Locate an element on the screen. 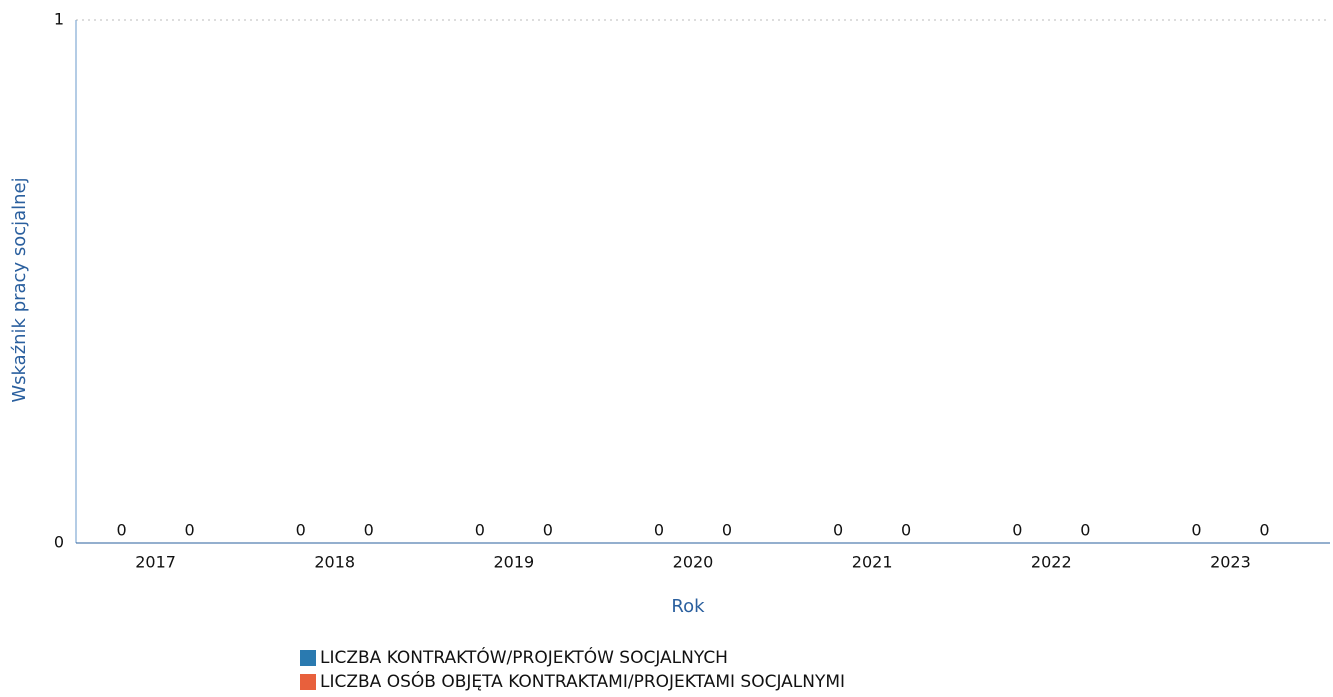 Image resolution: width=1333 pixels, height=697 pixels. legend-text: LICZBA KONTRAKTÓW/PROJEKTÓW SOCJALNYCH is located at coordinates (524, 657).